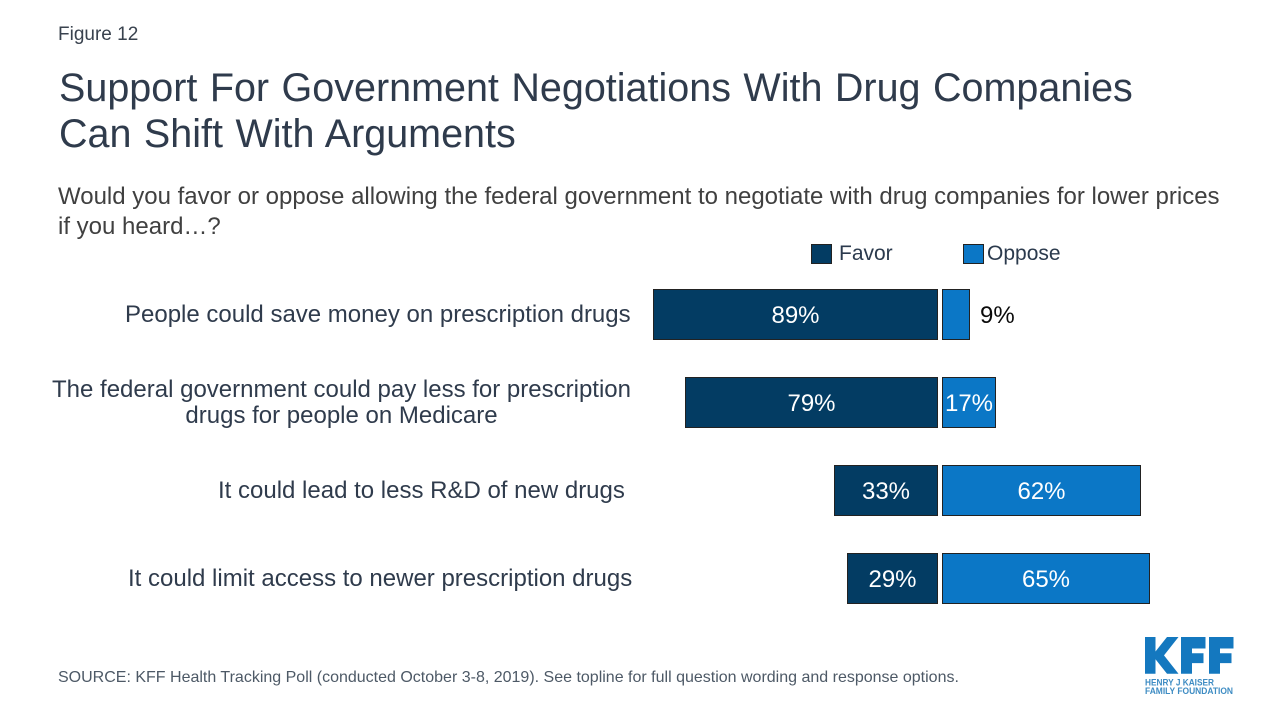 The image size is (1280, 720). I want to click on svg-text: FAMILY FOUNDATION, so click(1189, 690).